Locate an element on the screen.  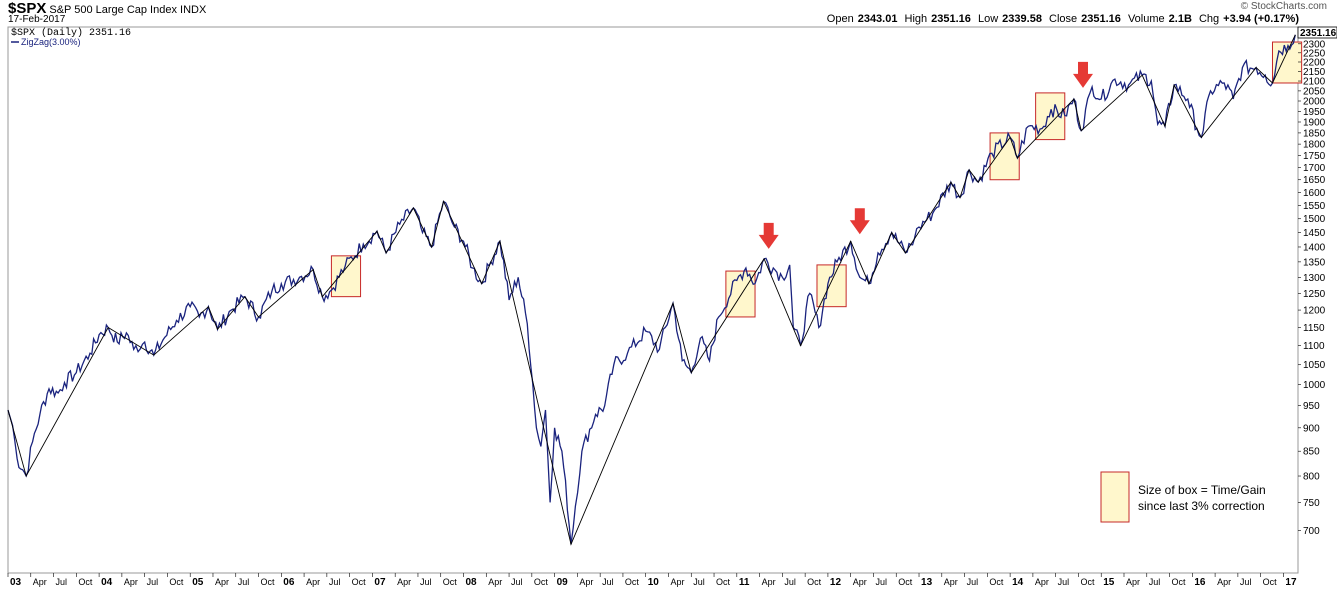
y-tick-label: 1450 is located at coordinates (1314, 233).